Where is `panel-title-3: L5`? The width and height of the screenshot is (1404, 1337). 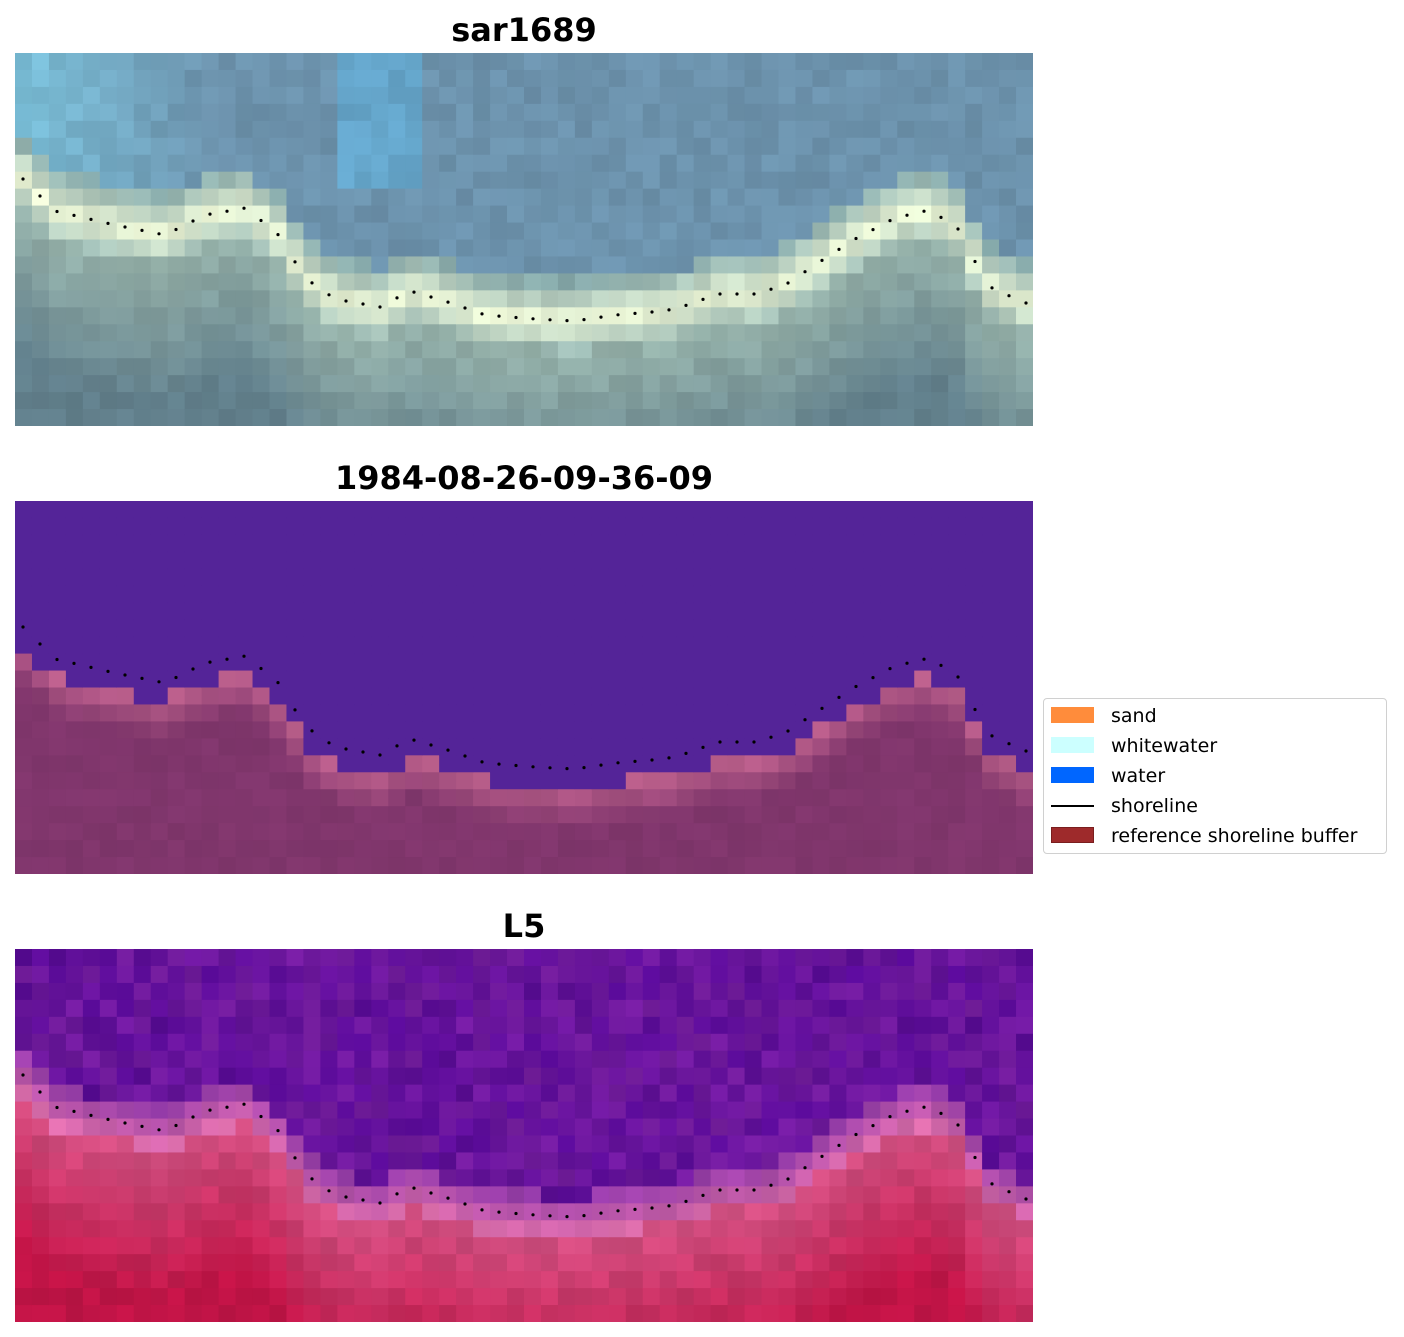
panel-title-3: L5 is located at coordinates (524, 926).